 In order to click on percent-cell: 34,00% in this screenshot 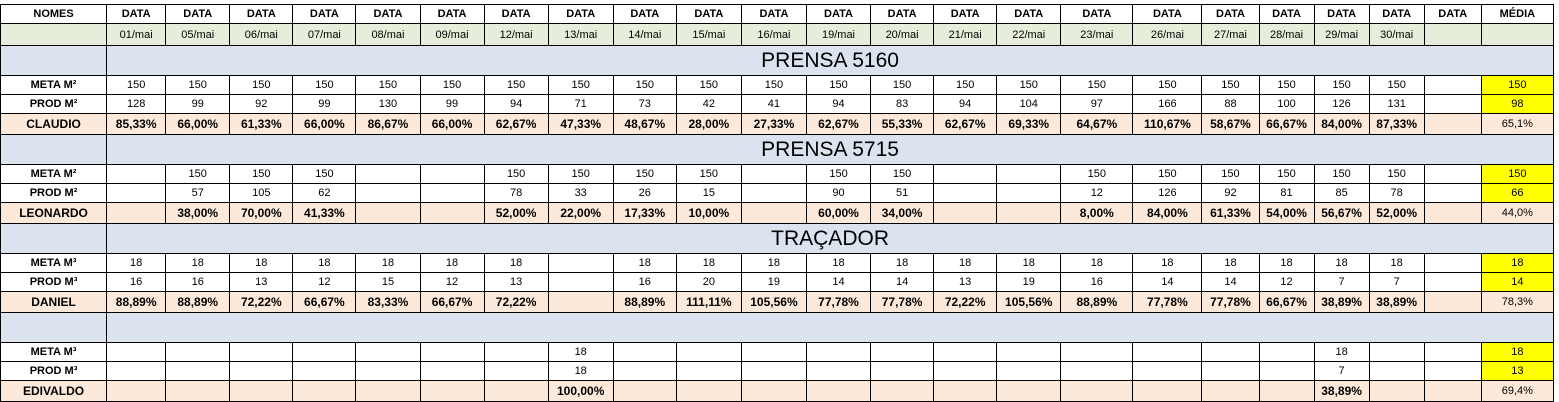, I will do `click(902, 213)`.